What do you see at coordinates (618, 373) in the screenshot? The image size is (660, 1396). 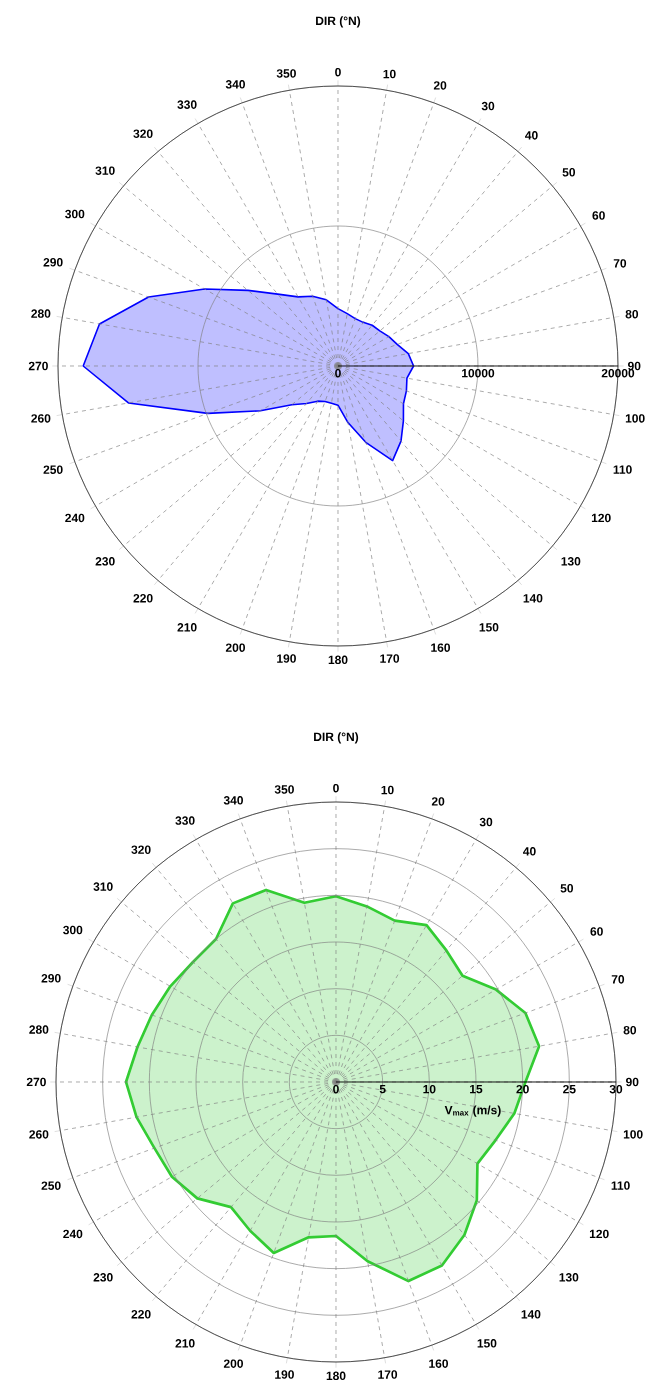 I see `y-tick-label: 20000` at bounding box center [618, 373].